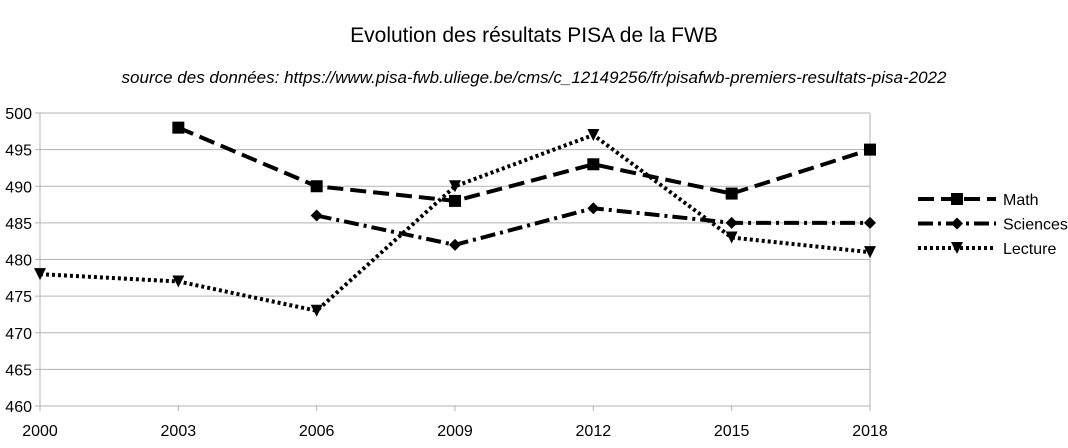 The image size is (1068, 448). Describe the element at coordinates (317, 431) in the screenshot. I see `x-tick-label: 2006` at that location.